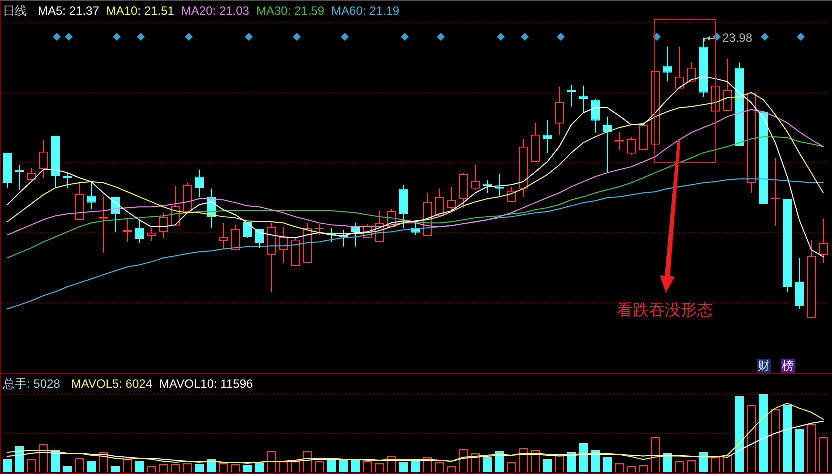  What do you see at coordinates (737, 37) in the screenshot?
I see `annotation: 23.98` at bounding box center [737, 37].